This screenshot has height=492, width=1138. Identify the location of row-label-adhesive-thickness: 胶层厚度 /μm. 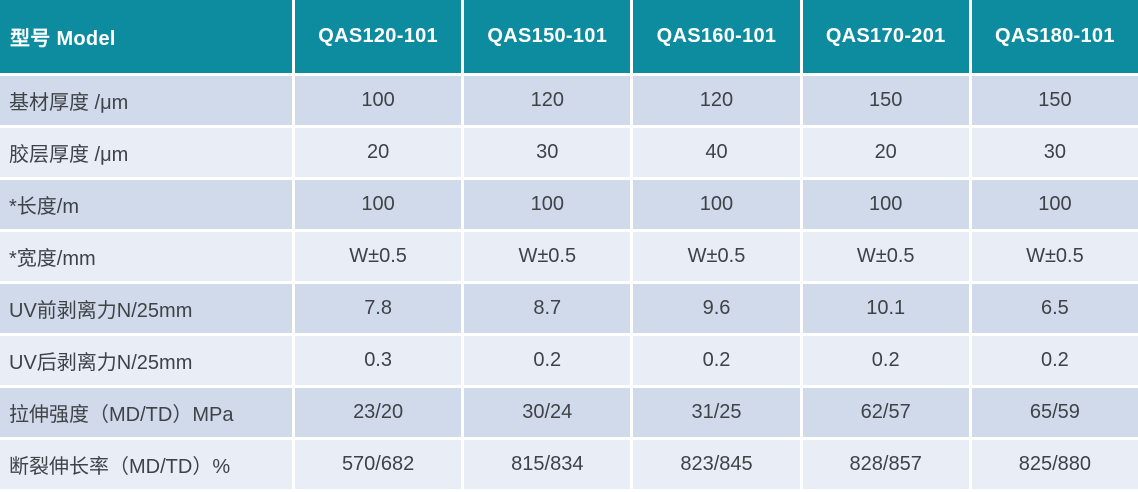
(146, 152).